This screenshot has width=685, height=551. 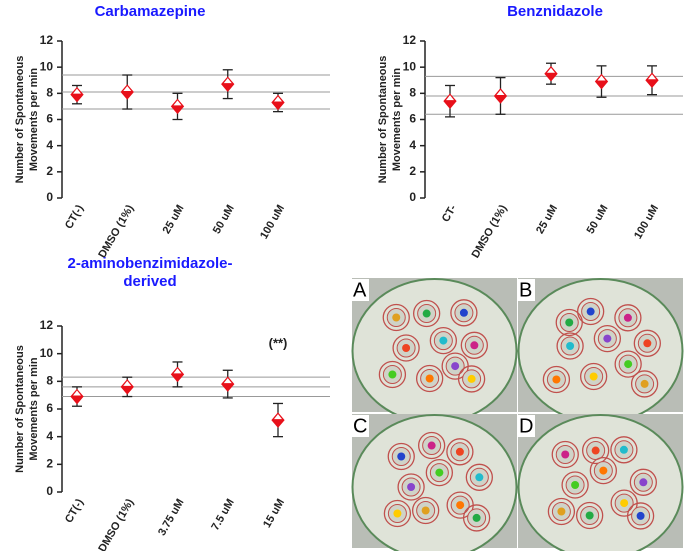 I want to click on x-tick-label: 7.5 uM, so click(x=223, y=515).